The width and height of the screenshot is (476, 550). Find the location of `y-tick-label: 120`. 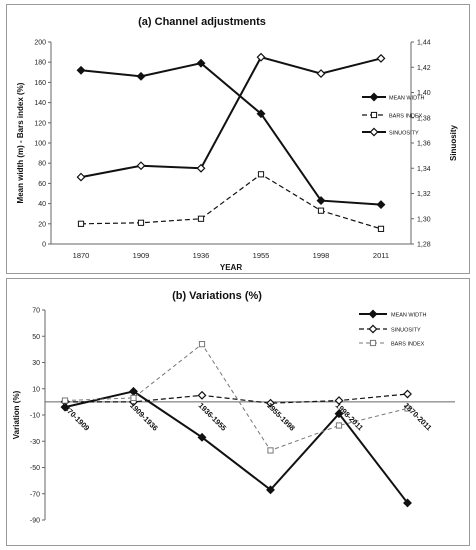

y-tick-label: 120 is located at coordinates (40, 123).